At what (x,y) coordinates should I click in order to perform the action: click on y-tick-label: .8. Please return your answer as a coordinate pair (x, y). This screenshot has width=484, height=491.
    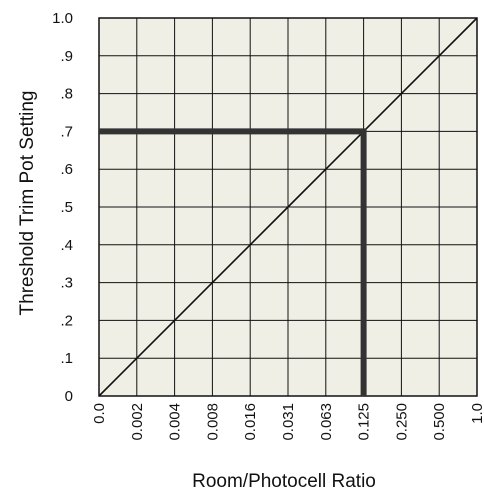
    Looking at the image, I should click on (66, 94).